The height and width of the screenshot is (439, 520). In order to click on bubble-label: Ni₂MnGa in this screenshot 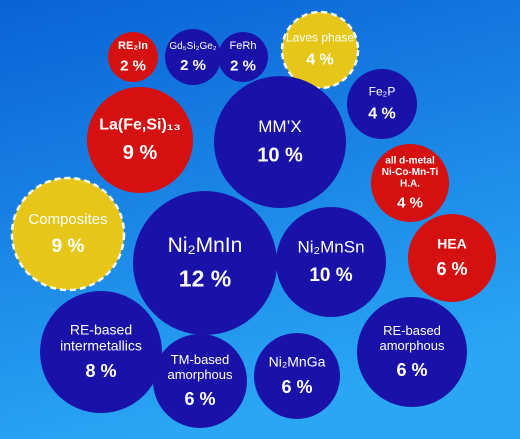, I will do `click(297, 362)`.